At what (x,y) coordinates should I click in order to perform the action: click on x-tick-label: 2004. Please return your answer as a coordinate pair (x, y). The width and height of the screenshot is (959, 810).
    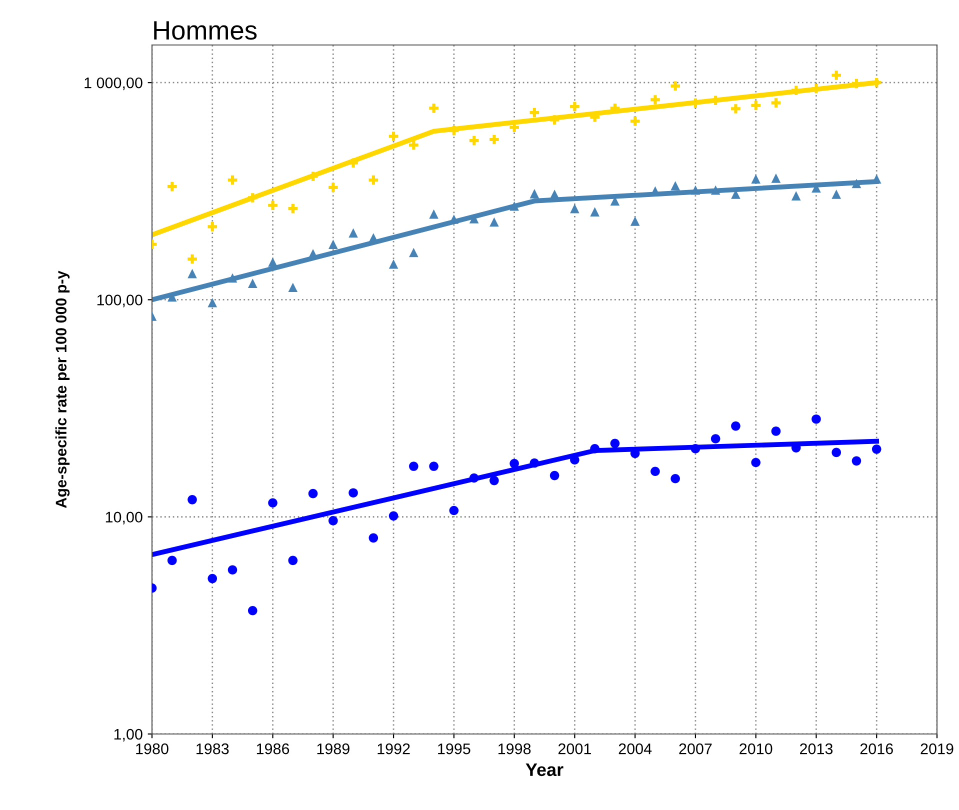
    Looking at the image, I should click on (635, 748).